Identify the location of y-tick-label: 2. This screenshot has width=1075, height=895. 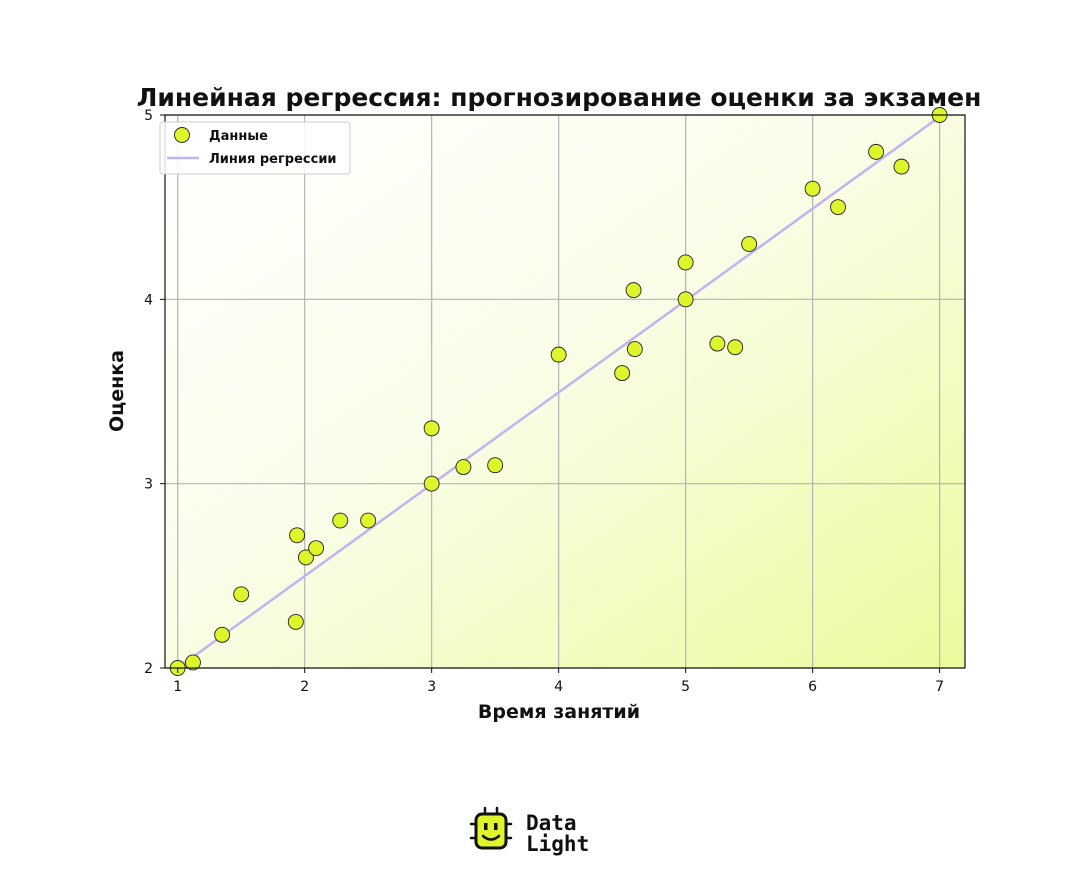
(148, 669).